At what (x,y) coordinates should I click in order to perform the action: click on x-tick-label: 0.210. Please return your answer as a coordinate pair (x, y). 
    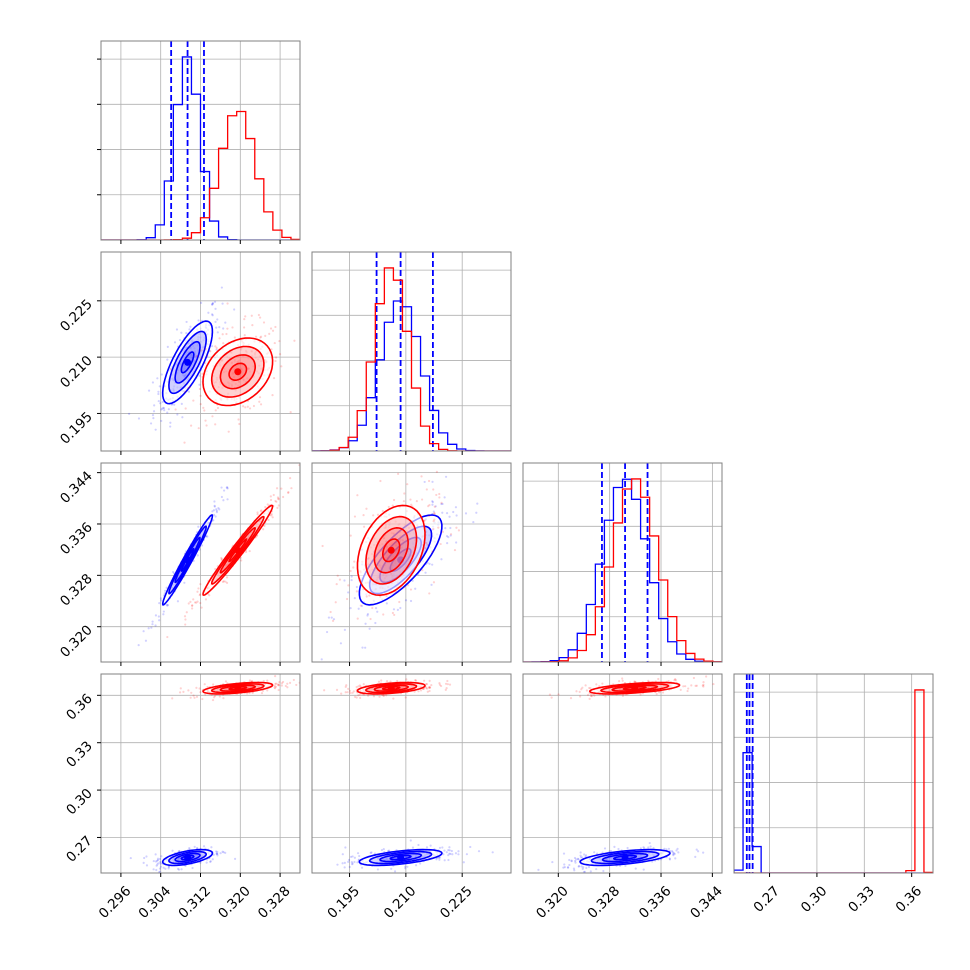
    Looking at the image, I should click on (400, 902).